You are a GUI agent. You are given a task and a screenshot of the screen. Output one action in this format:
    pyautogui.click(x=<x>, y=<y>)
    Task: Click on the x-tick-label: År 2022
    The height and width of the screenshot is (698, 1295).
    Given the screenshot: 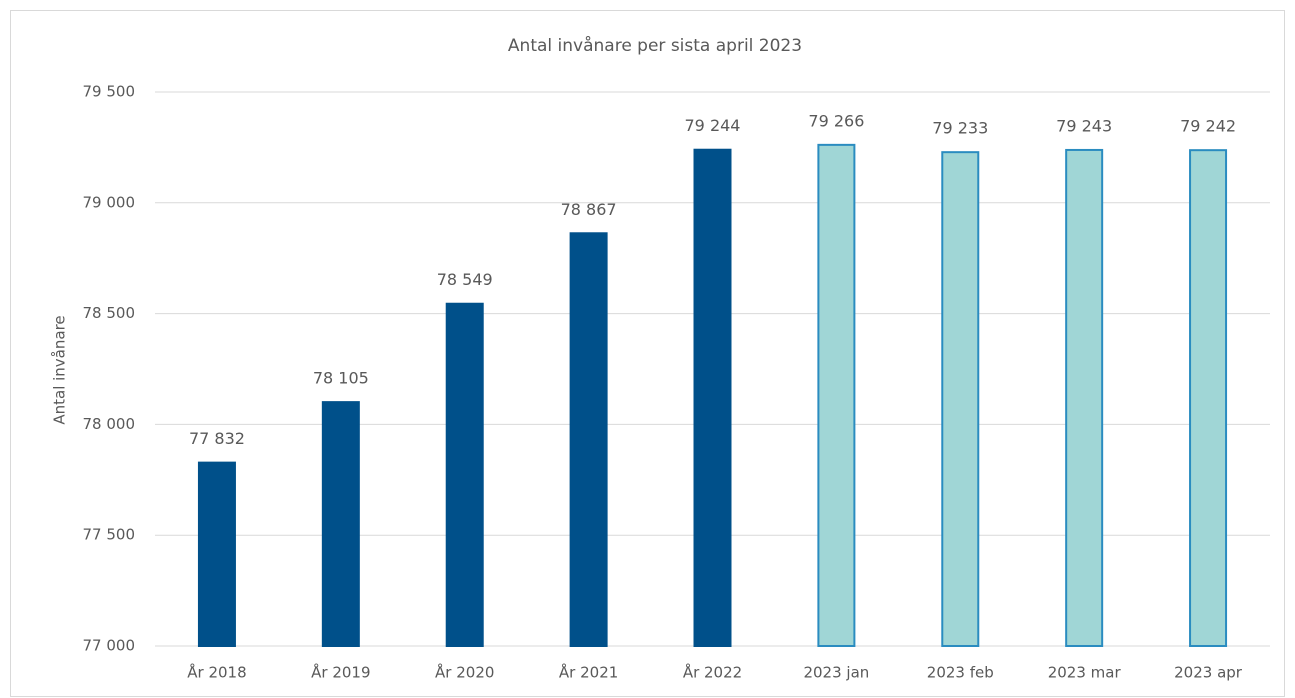 What is the action you would take?
    pyautogui.click(x=712, y=672)
    